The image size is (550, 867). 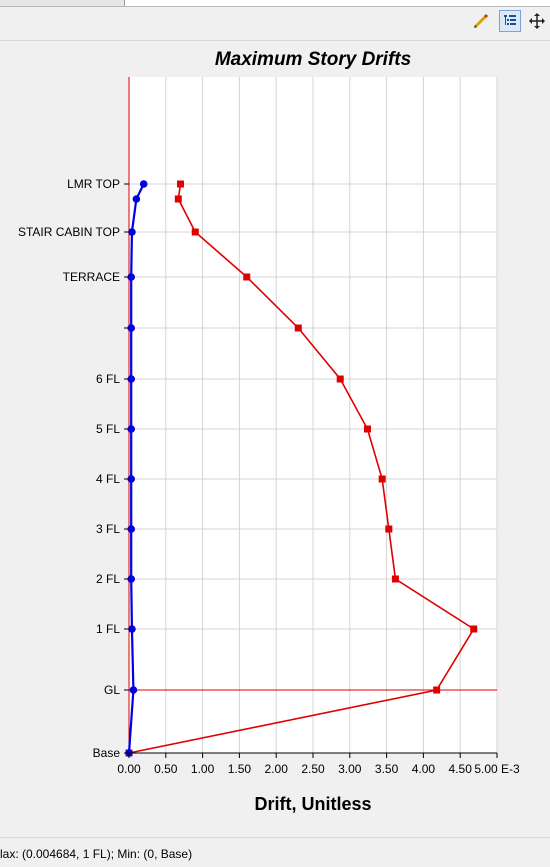 I want to click on x-tick-label: 1.00, so click(x=203, y=769).